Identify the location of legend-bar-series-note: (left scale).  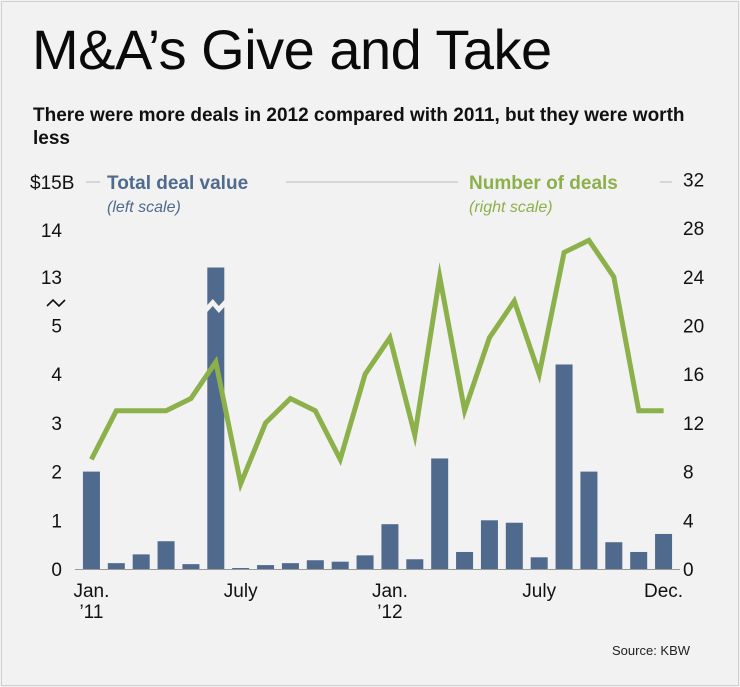
(144, 207).